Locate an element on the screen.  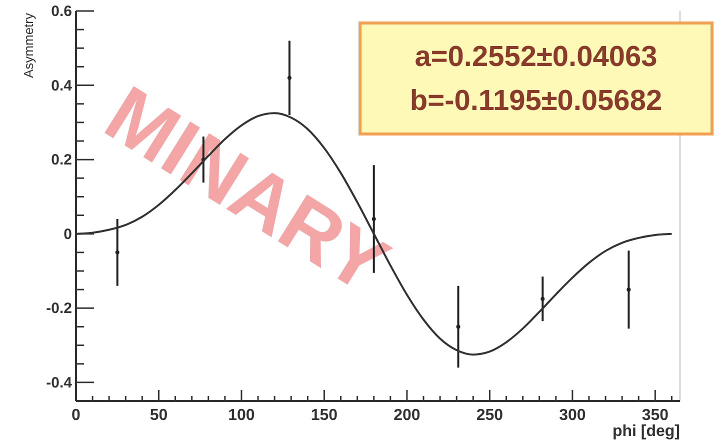
y-axis-title: Asymmetry is located at coordinates (28, 45).